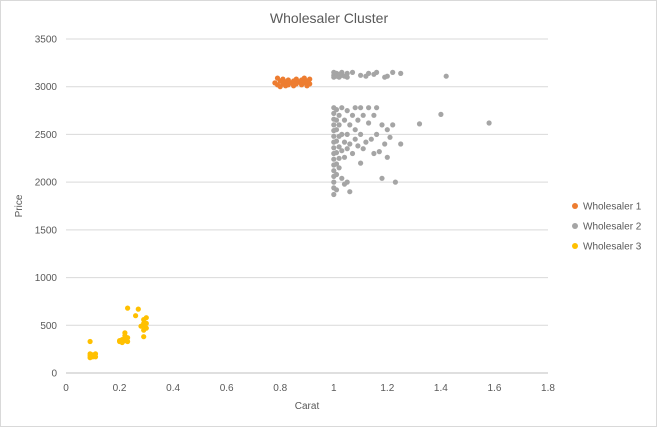  What do you see at coordinates (46, 135) in the screenshot?
I see `y-tick-label: 2500` at bounding box center [46, 135].